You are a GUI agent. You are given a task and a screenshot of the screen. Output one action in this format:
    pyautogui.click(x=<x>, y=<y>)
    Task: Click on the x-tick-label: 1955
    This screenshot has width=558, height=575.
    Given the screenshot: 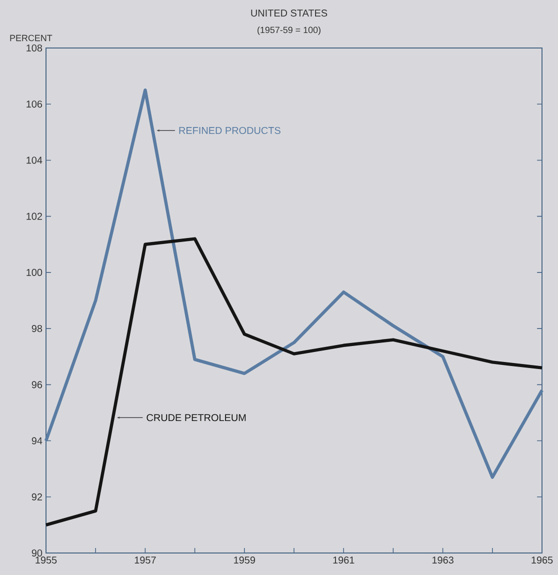 What is the action you would take?
    pyautogui.click(x=46, y=560)
    